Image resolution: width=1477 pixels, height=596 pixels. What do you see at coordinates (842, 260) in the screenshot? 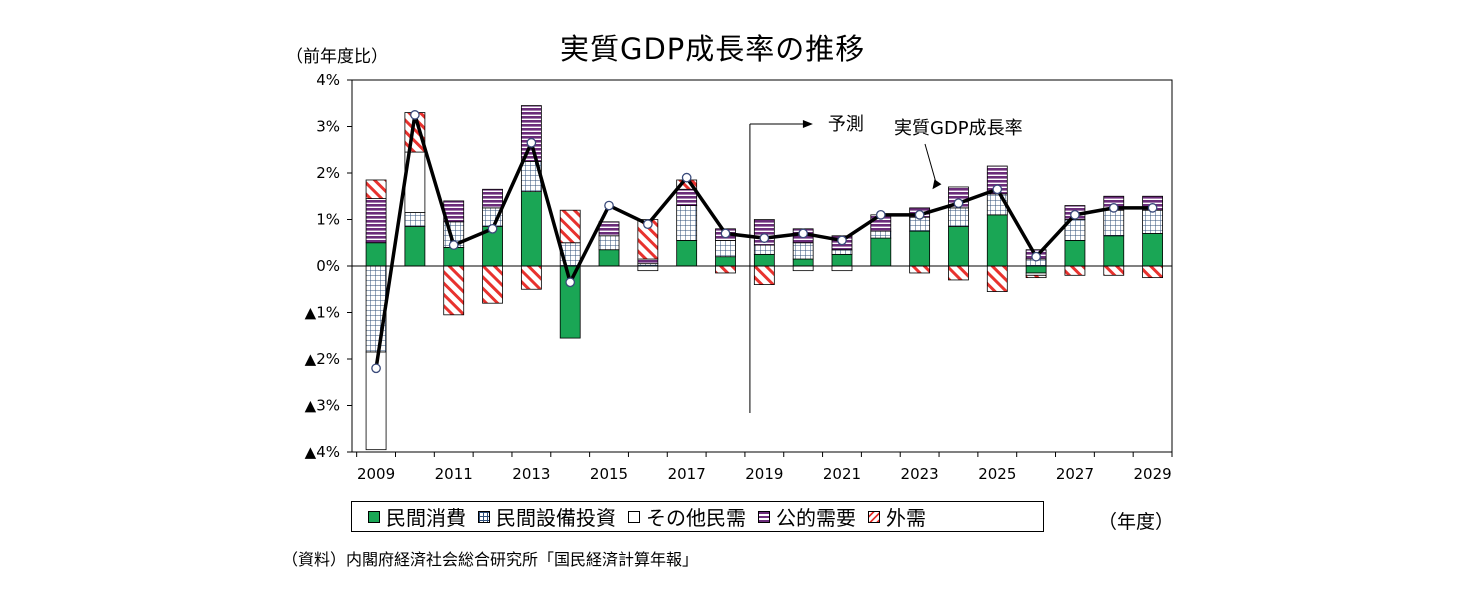
I see `bar-2021-民間消費` at bounding box center [842, 260].